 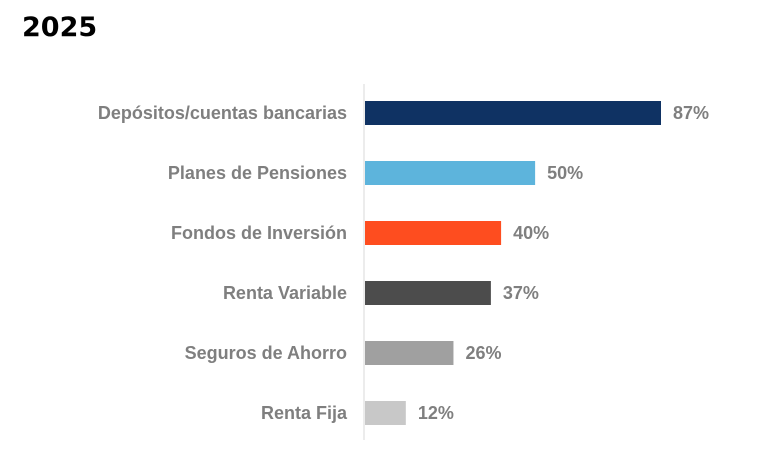 What do you see at coordinates (436, 413) in the screenshot?
I see `data-label: 12%` at bounding box center [436, 413].